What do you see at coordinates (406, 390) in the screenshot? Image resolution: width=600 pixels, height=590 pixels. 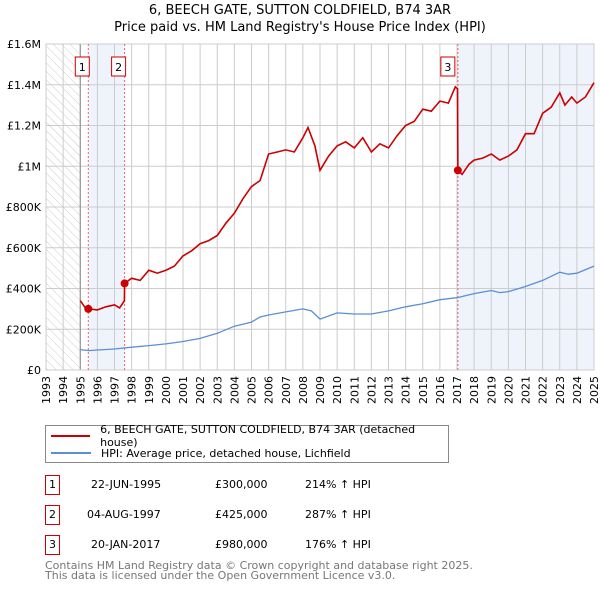 I see `x-tick-label: 2014` at bounding box center [406, 390].